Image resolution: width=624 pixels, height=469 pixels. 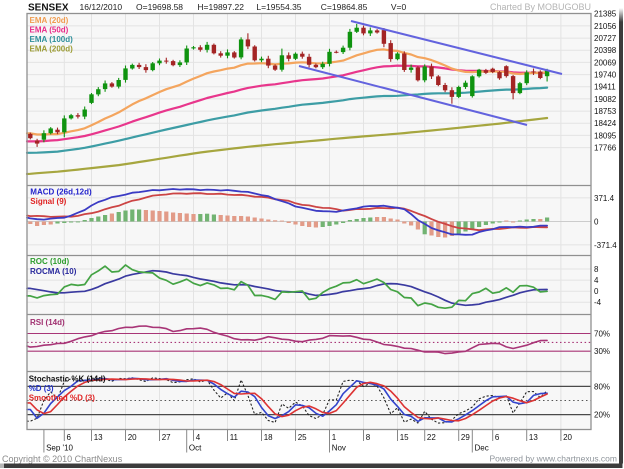 What do you see at coordinates (101, 7) in the screenshot?
I see `svg-text: 16/12/2010` at bounding box center [101, 7].